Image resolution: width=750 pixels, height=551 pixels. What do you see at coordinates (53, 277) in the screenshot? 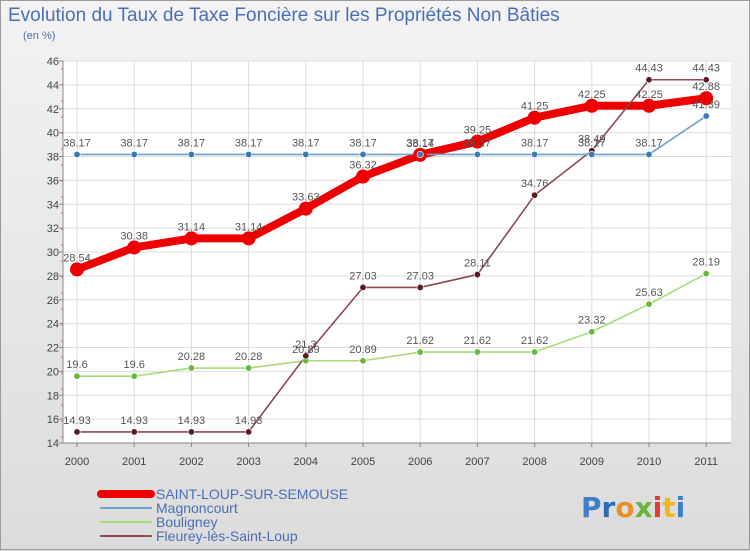
I see `y-tick-label: 28` at bounding box center [53, 277].